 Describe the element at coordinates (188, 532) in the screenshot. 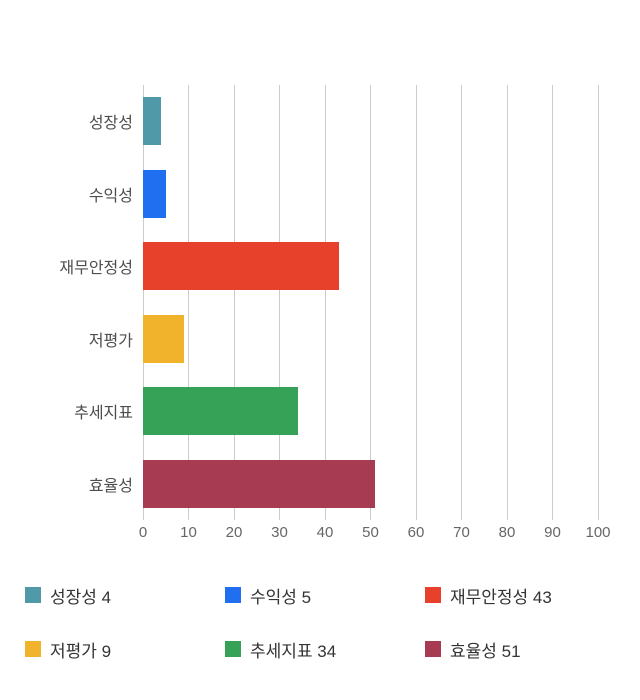

I see `x-tick-label: 10` at that location.